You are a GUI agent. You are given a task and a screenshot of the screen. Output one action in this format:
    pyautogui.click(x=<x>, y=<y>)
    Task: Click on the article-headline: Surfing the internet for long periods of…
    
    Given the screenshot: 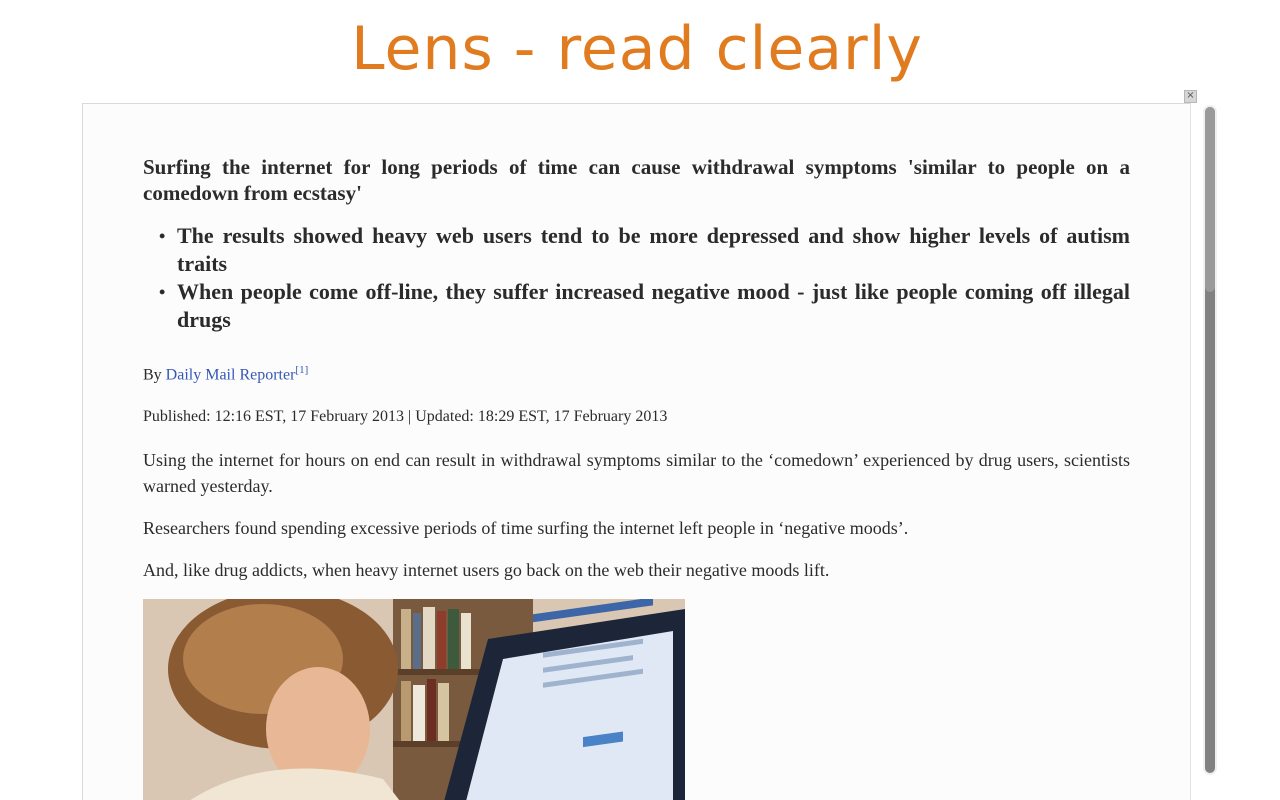 What is the action you would take?
    pyautogui.click(x=636, y=180)
    